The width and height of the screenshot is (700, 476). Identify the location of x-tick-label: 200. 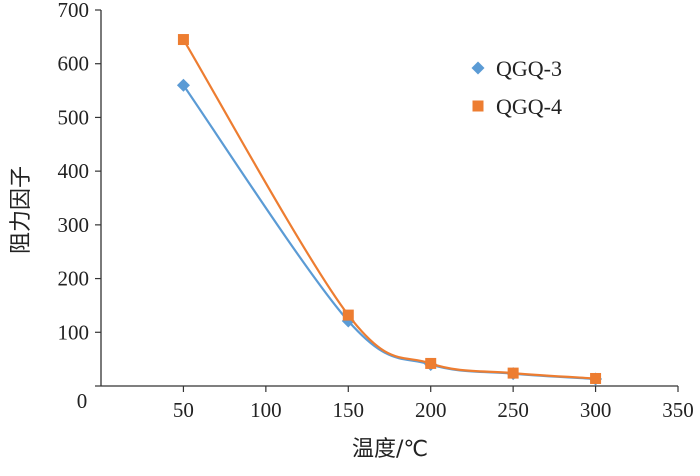
(431, 410).